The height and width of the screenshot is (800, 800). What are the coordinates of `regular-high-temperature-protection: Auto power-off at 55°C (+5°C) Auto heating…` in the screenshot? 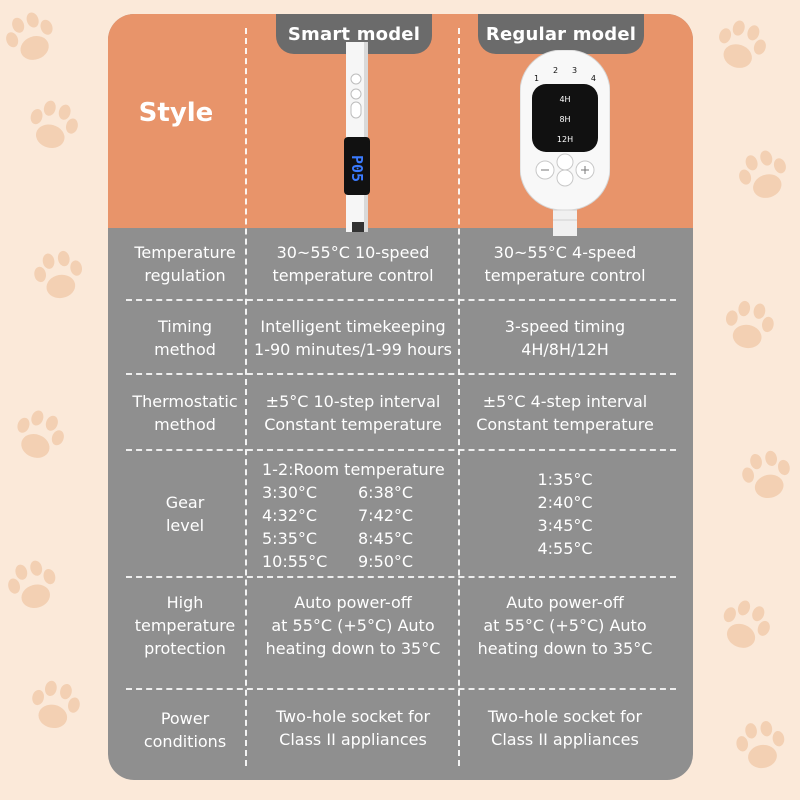 It's located at (565, 625).